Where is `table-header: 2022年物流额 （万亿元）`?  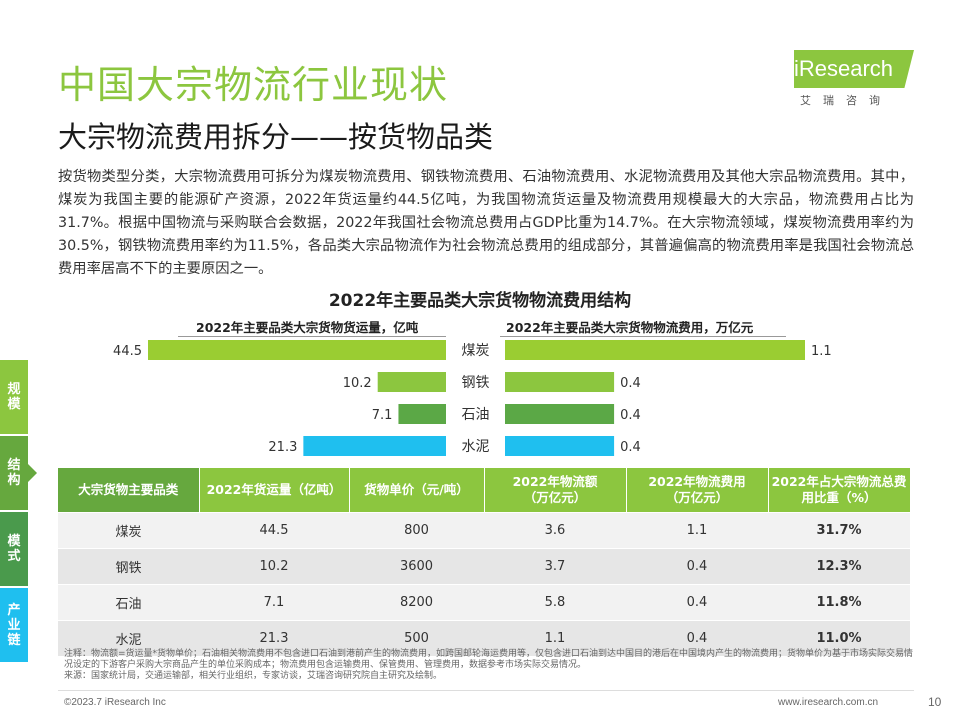
table-header: 2022年物流额 （万亿元） is located at coordinates (555, 490).